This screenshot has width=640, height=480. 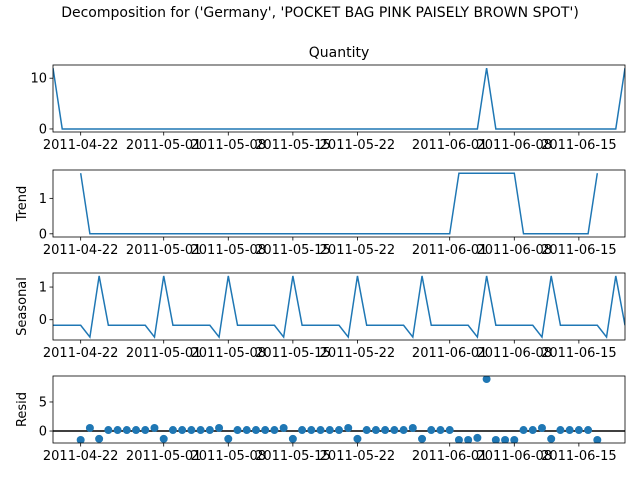 What do you see at coordinates (22, 306) in the screenshot?
I see `y-axis-label: Seasonal` at bounding box center [22, 306].